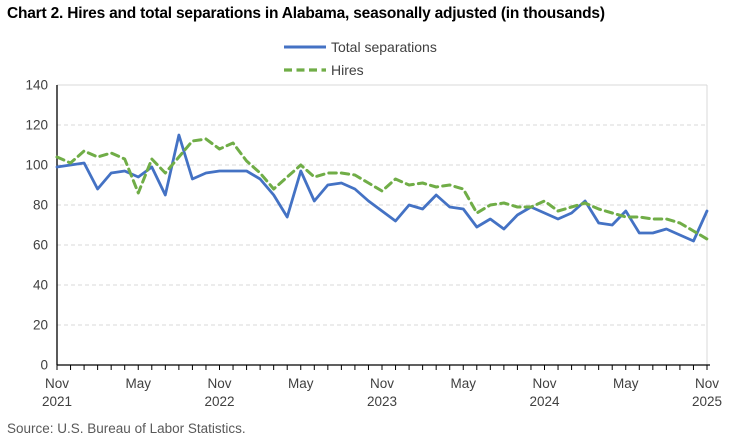 The height and width of the screenshot is (445, 750). I want to click on x-tick-label-year: 2021, so click(57, 401).